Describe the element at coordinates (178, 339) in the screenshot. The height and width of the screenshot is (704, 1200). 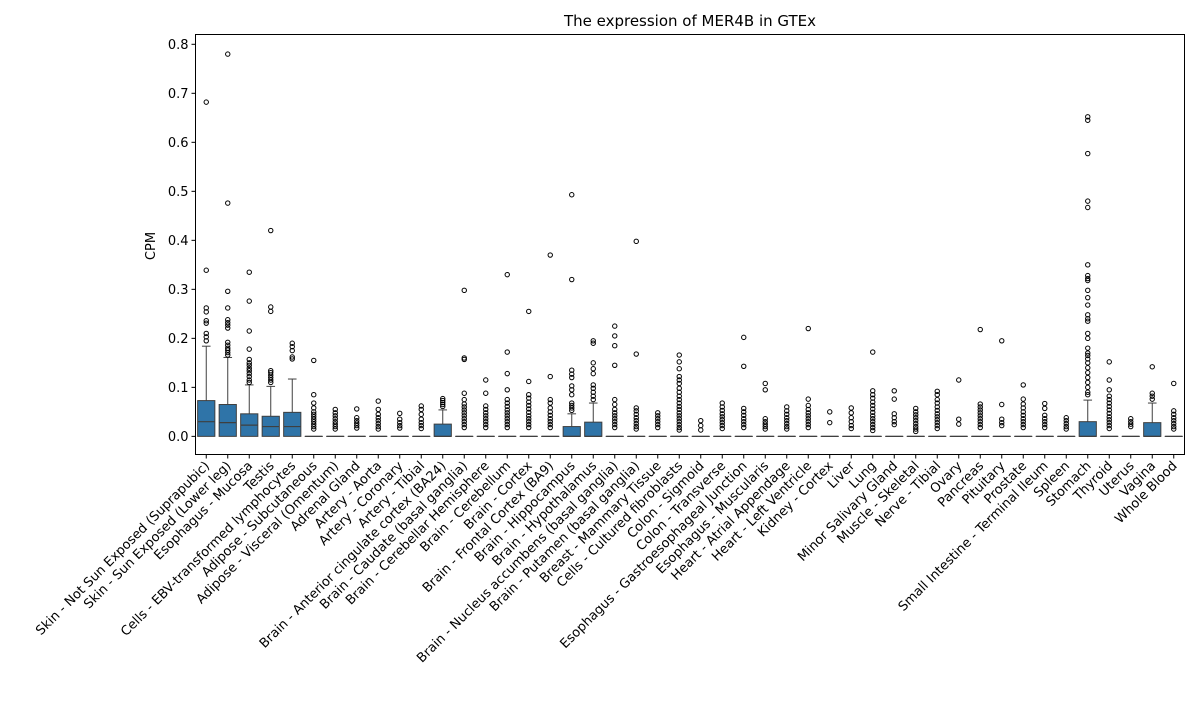
I see `y-tick-label: 0.2` at that location.